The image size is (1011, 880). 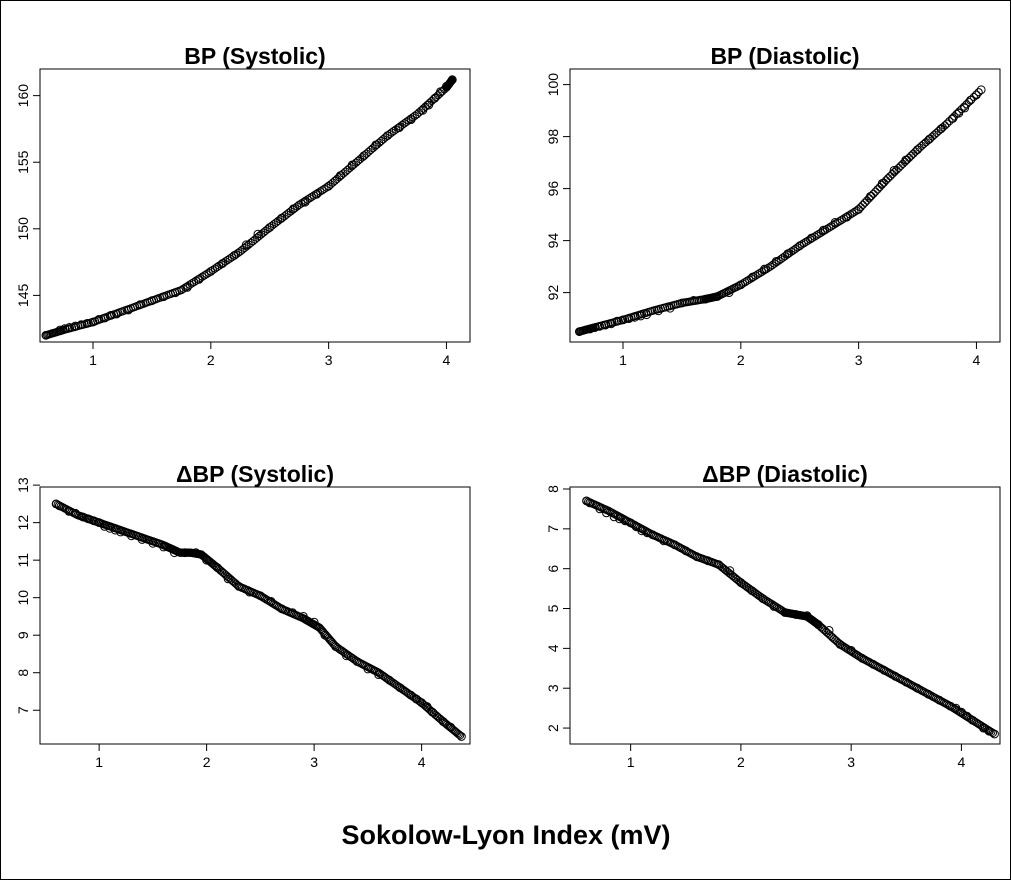 I want to click on y-tick-label: 92, so click(x=553, y=293).